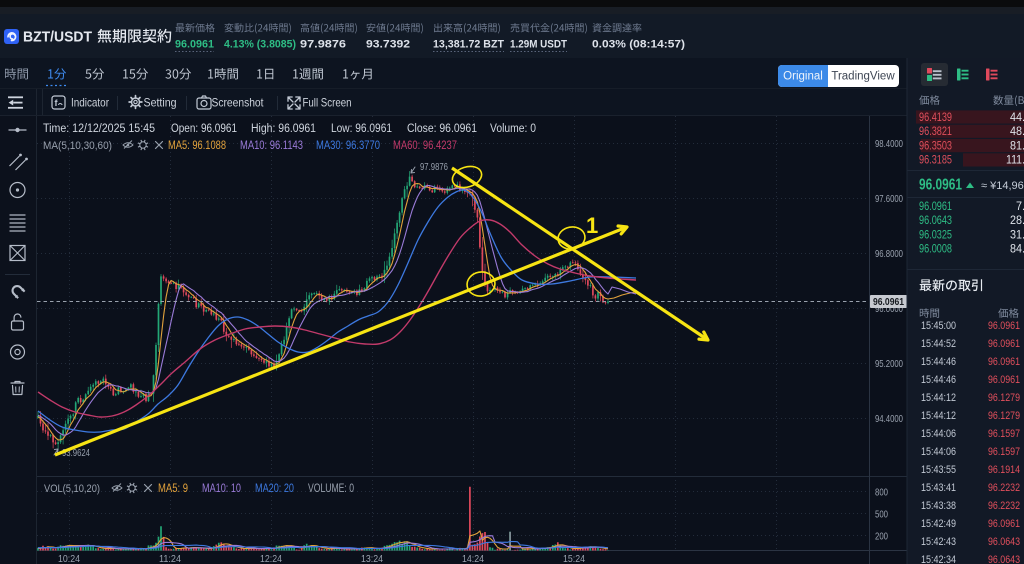  Describe the element at coordinates (99, 129) in the screenshot. I see `svg-text: Time: 12/12/2025 15:45` at that location.